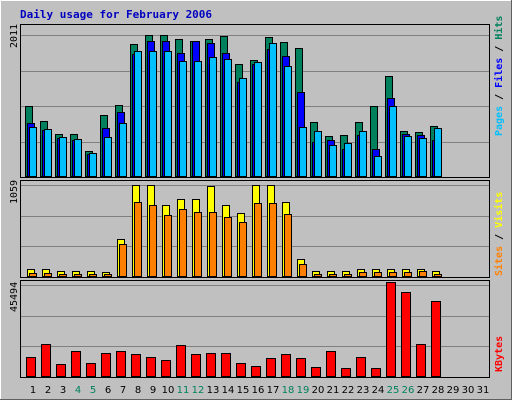 The image size is (512, 400). I want to click on x-tick-label: 14, so click(228, 390).